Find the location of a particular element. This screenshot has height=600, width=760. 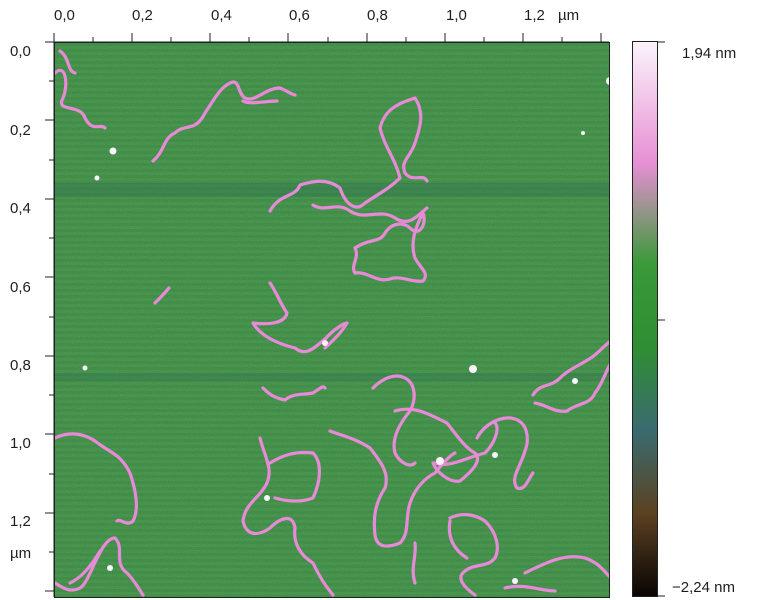

x-tick-5: 1,0 is located at coordinates (456, 15).